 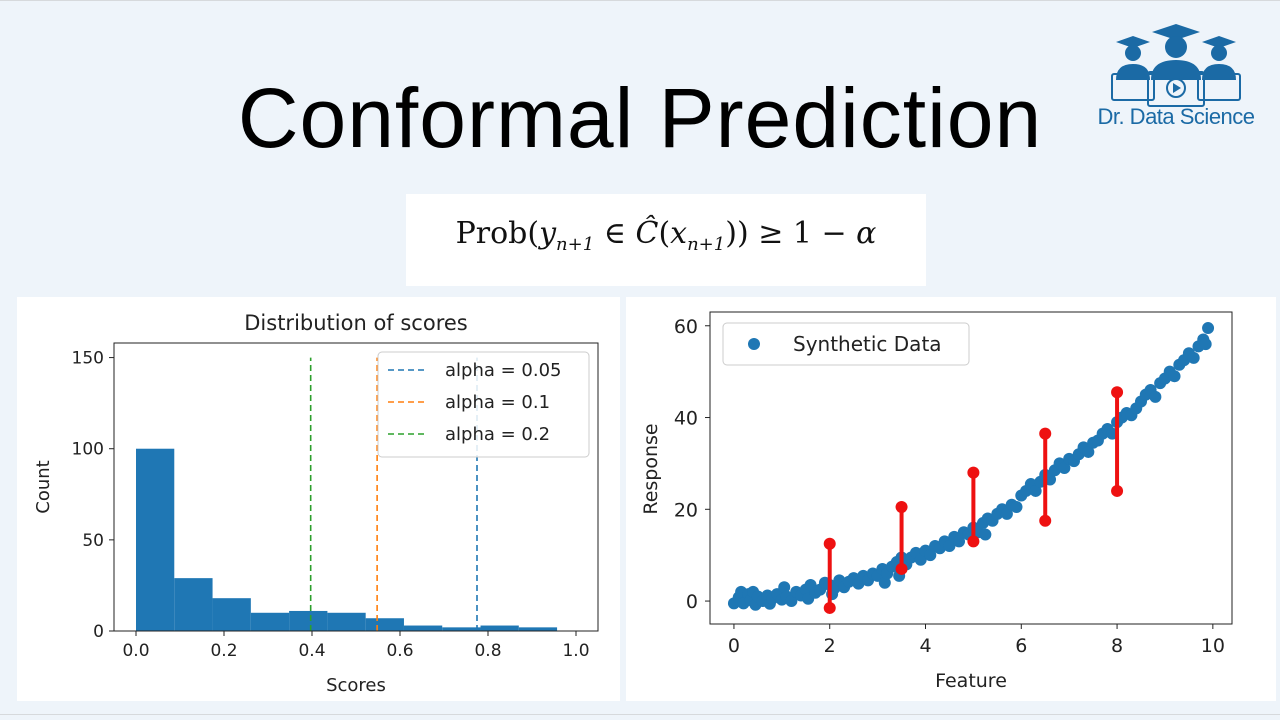 I want to click on graduates-laptop-icon, so click(x=1176, y=65).